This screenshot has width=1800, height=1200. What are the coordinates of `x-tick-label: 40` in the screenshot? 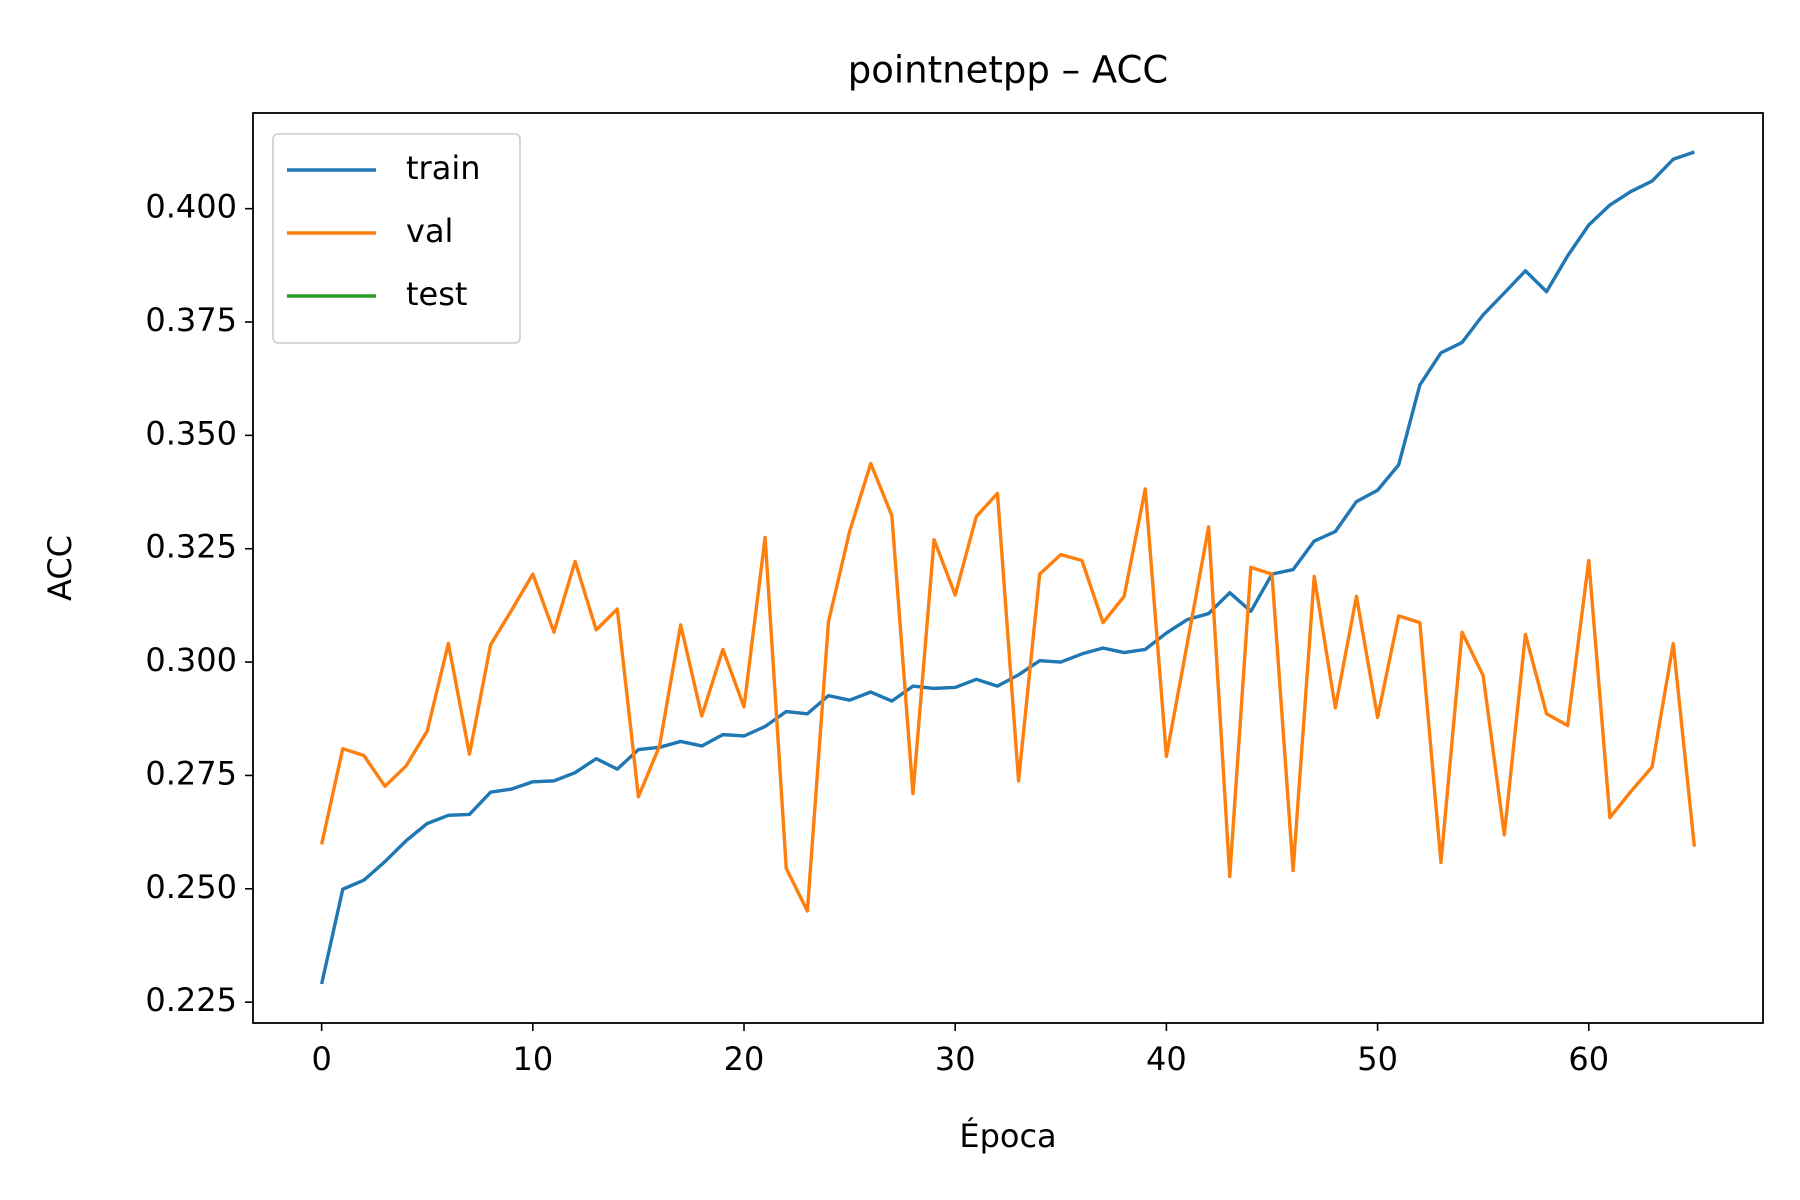 It's located at (1166, 1059).